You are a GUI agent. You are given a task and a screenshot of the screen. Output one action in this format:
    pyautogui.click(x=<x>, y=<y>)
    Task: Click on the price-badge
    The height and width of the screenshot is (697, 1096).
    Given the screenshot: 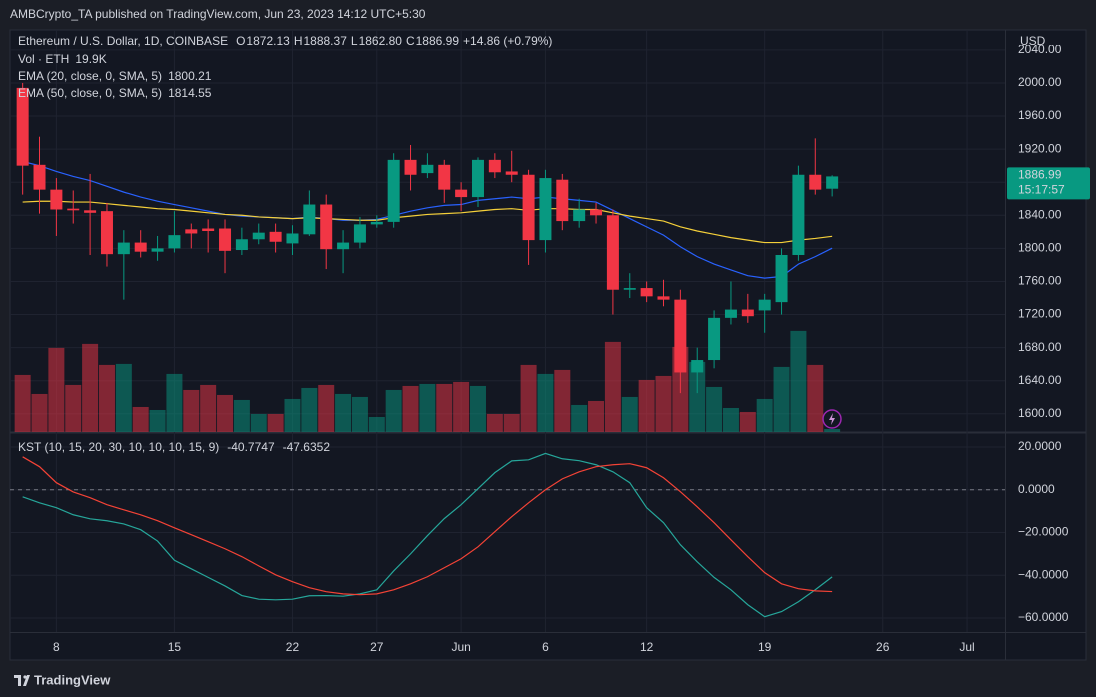 What is the action you would take?
    pyautogui.click(x=1048, y=183)
    